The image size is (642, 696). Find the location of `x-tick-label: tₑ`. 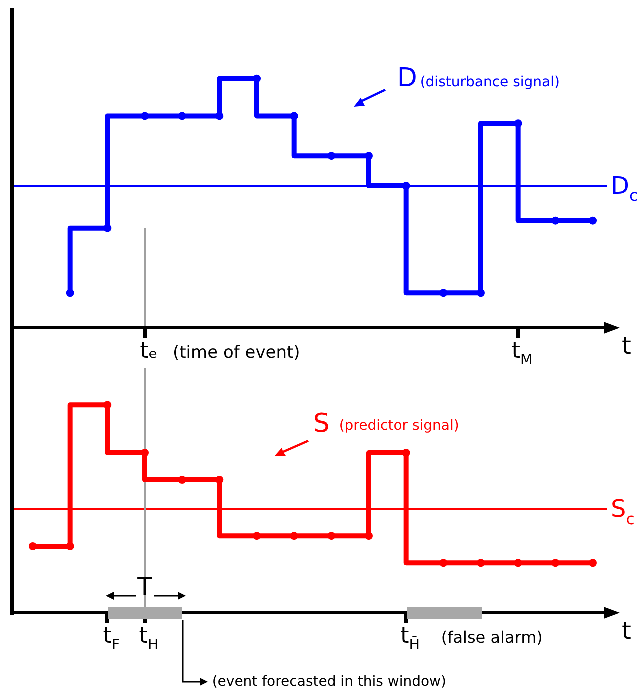

x-tick-label: tₑ is located at coordinates (149, 351).